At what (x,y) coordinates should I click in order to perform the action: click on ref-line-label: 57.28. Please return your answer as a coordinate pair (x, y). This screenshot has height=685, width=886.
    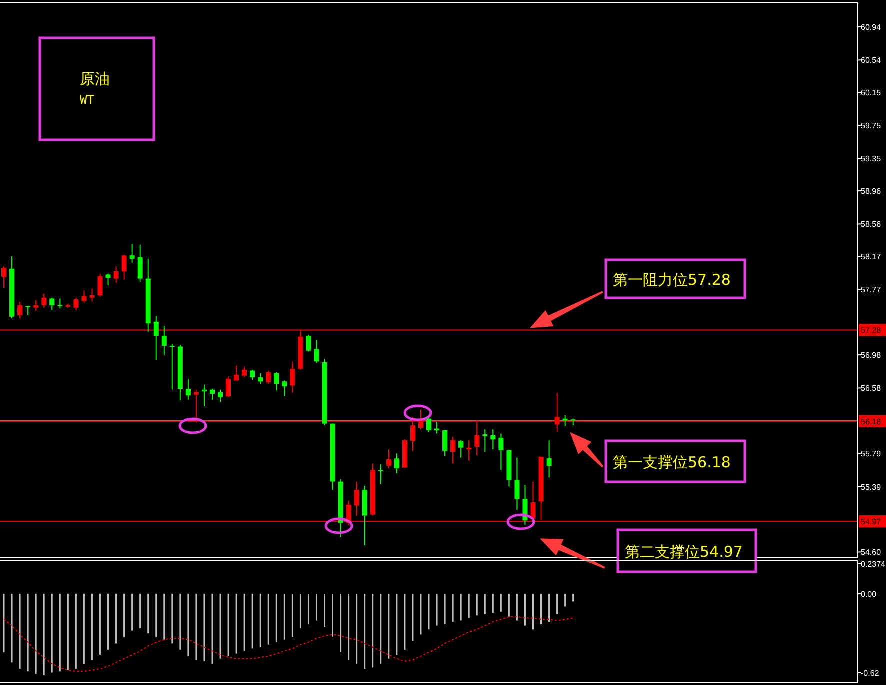
    Looking at the image, I should click on (871, 331).